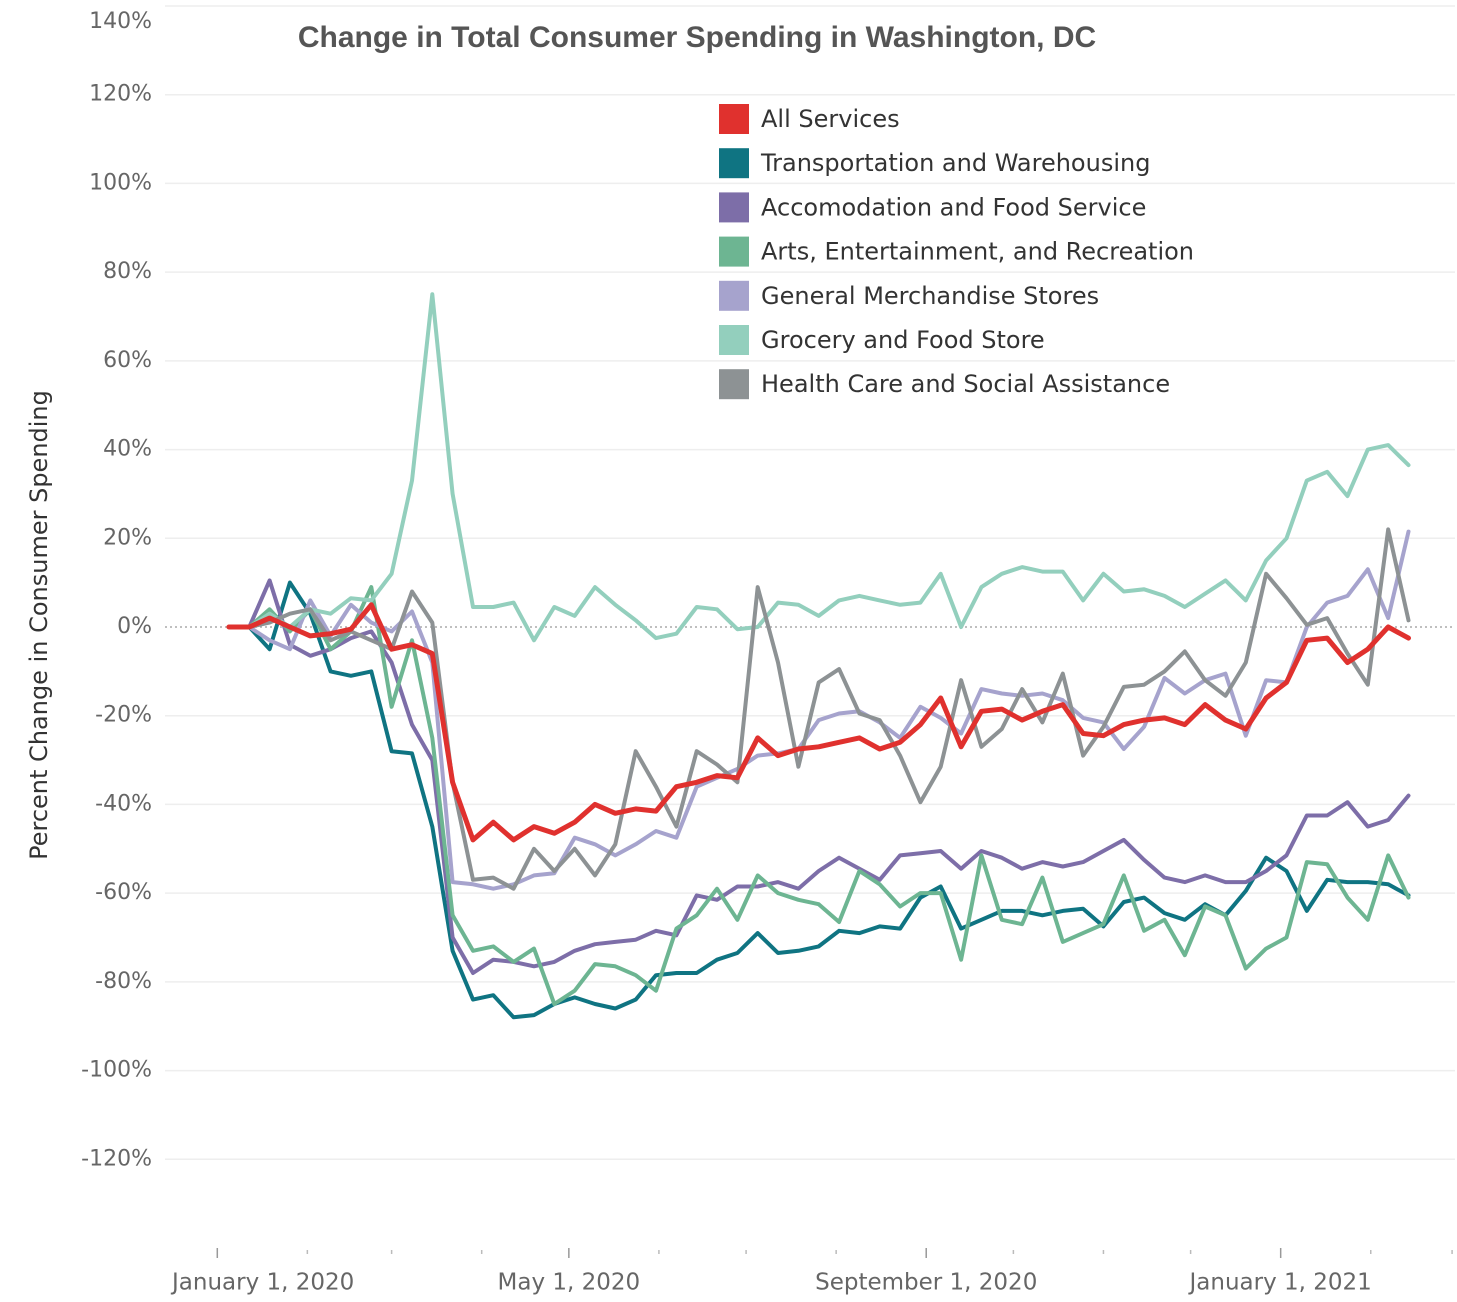  Describe the element at coordinates (123, 715) in the screenshot. I see `y-tick-label: -20%` at that location.